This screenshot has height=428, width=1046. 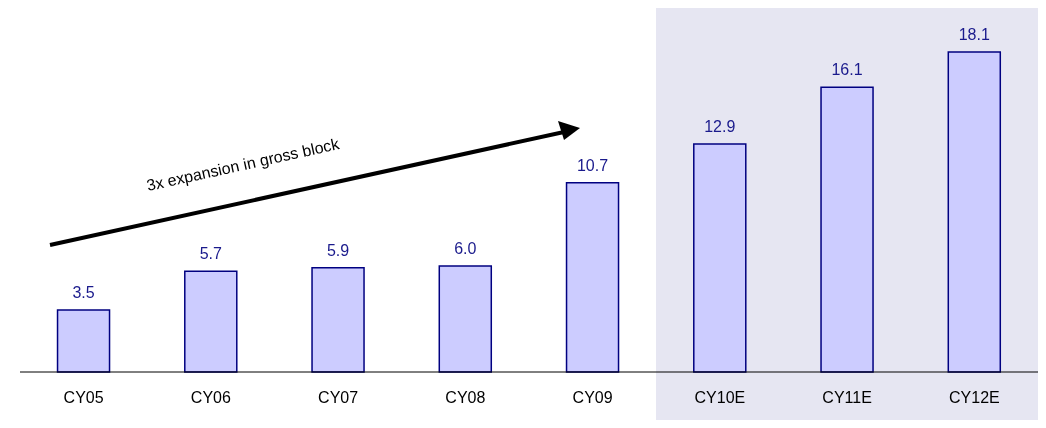 I want to click on data-label: 6.0, so click(x=465, y=248).